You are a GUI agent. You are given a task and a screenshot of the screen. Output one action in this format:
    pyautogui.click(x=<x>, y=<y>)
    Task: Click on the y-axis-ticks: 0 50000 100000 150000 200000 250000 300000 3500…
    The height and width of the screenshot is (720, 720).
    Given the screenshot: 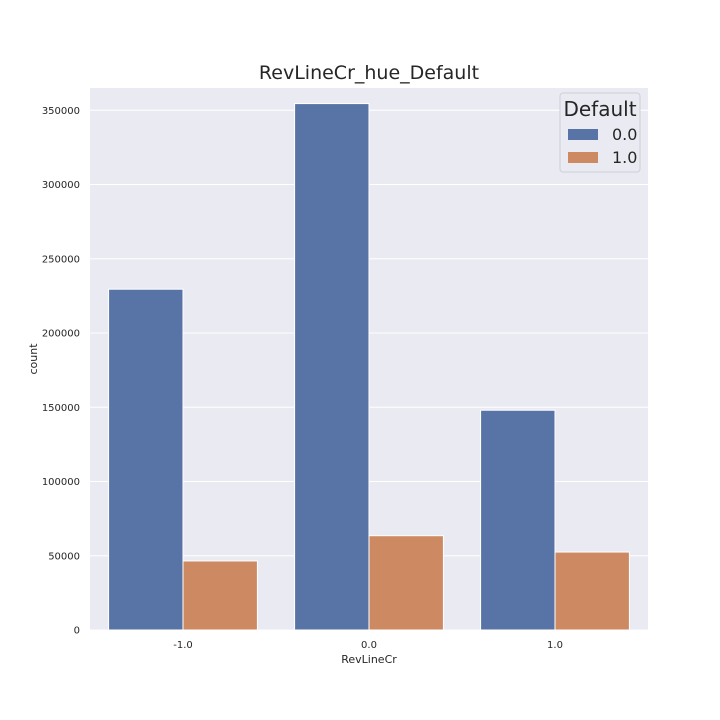 What is the action you would take?
    pyautogui.click(x=61, y=371)
    